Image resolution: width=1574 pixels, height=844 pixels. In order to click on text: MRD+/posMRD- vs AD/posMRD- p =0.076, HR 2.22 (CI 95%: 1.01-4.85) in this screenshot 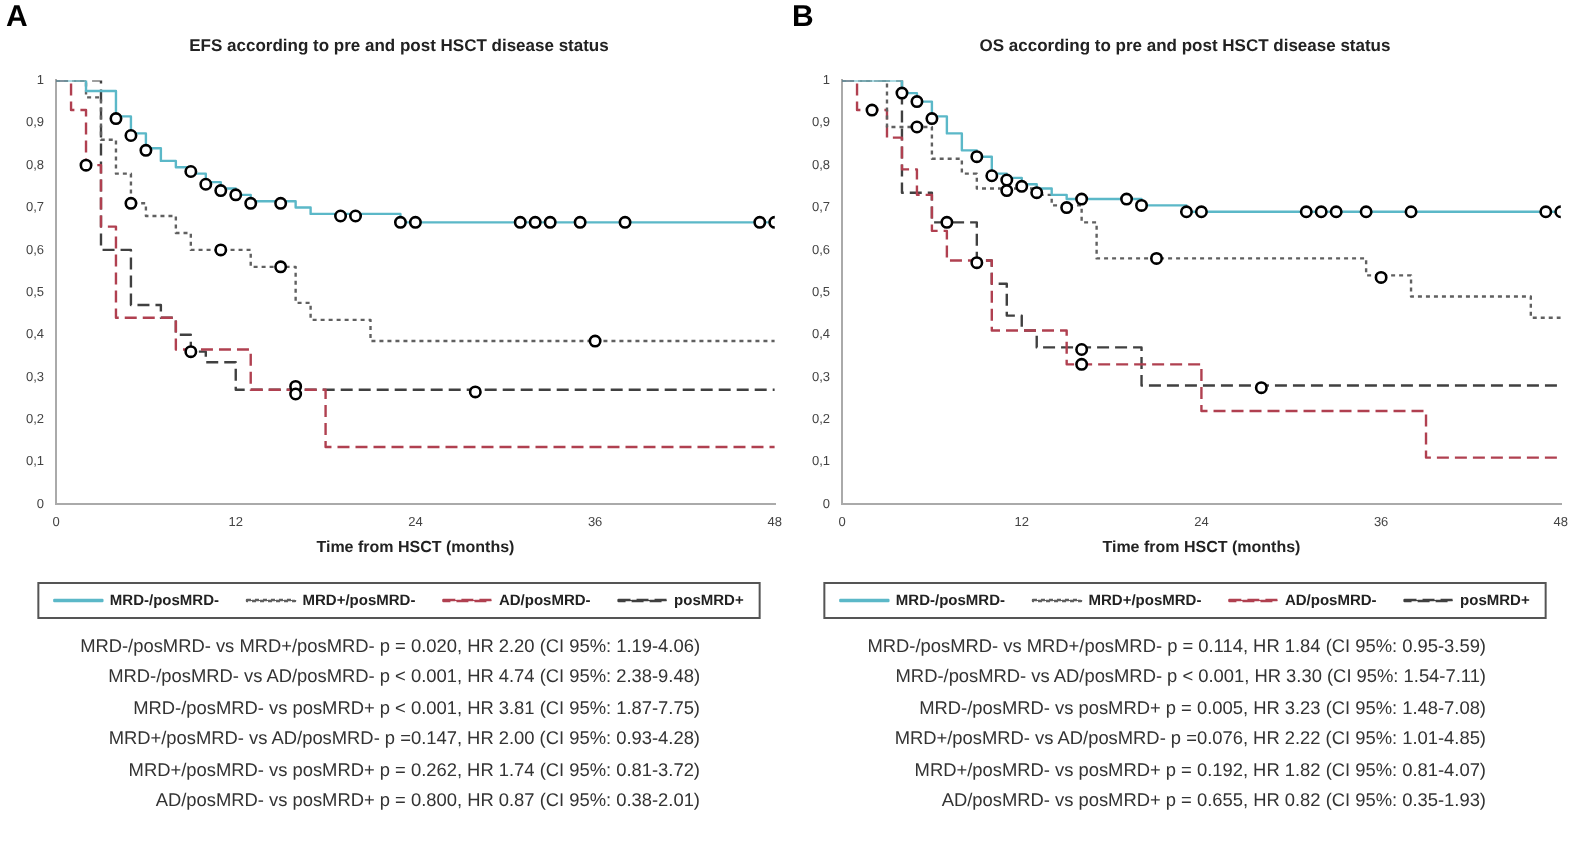, I will do `click(1189, 739)`.